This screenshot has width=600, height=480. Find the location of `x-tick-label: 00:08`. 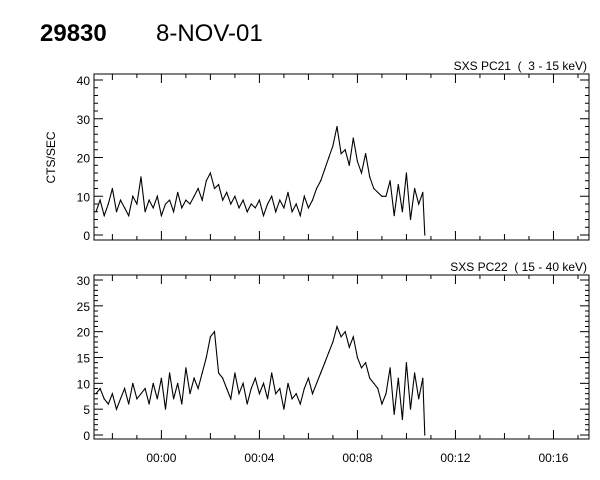

x-tick-label: 00:08 is located at coordinates (357, 458).